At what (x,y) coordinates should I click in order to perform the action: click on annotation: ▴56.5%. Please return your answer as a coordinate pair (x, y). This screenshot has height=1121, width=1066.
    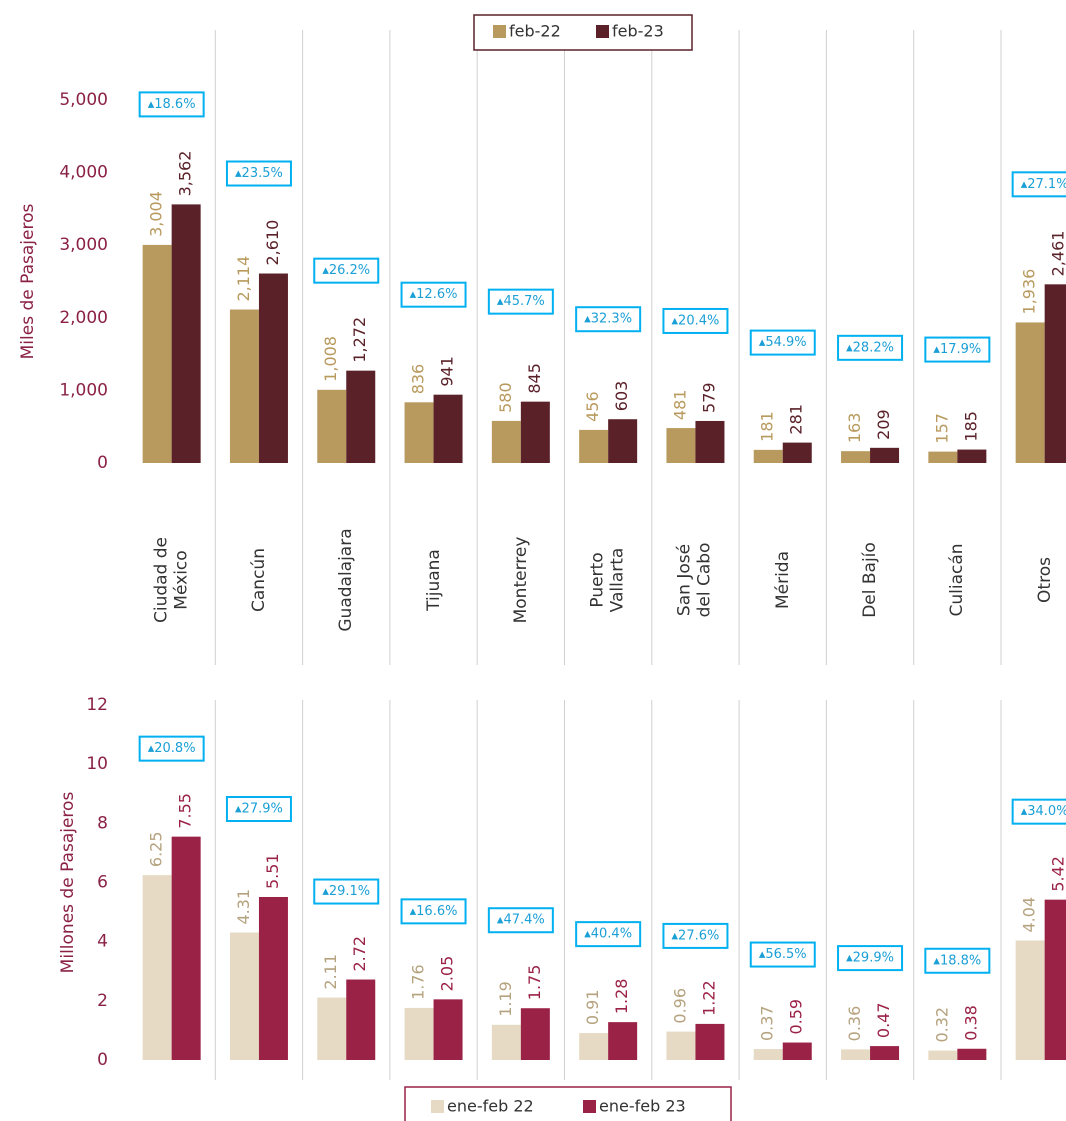
    Looking at the image, I should click on (783, 954).